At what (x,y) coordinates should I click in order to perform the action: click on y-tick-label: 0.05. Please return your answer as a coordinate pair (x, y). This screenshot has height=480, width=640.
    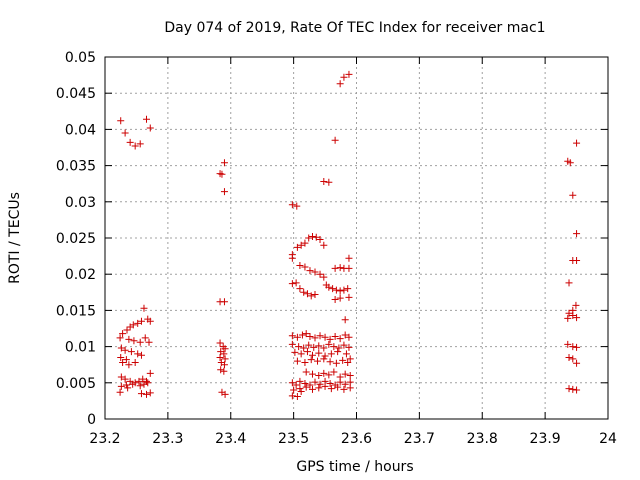
    Looking at the image, I should click on (80, 58).